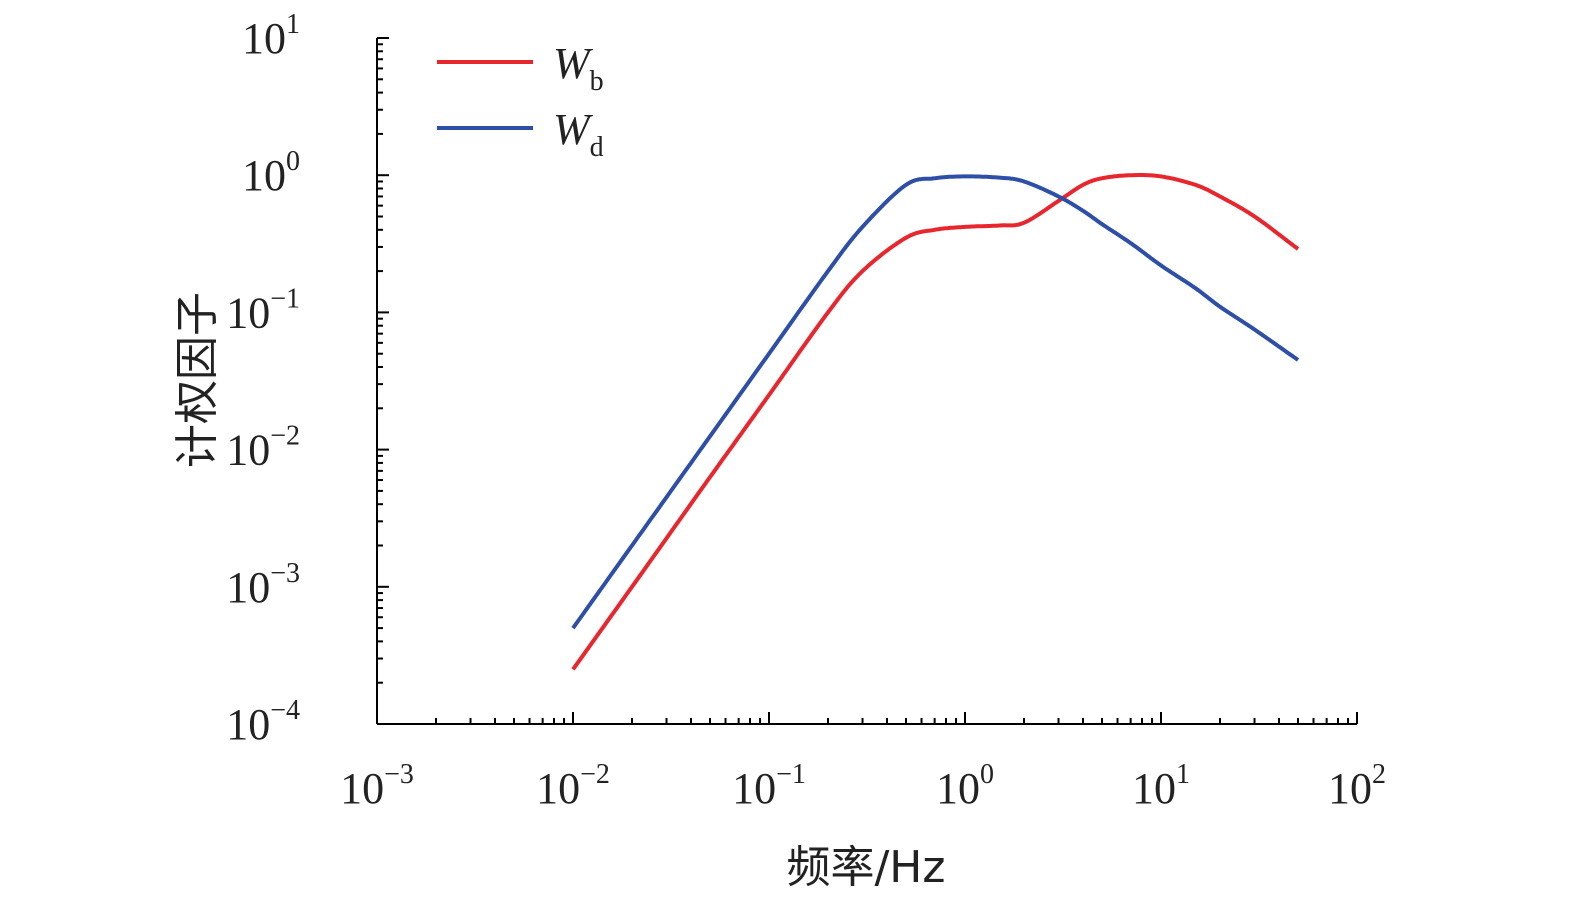  I want to click on x-tick-label: 10⁻², so click(573, 786).